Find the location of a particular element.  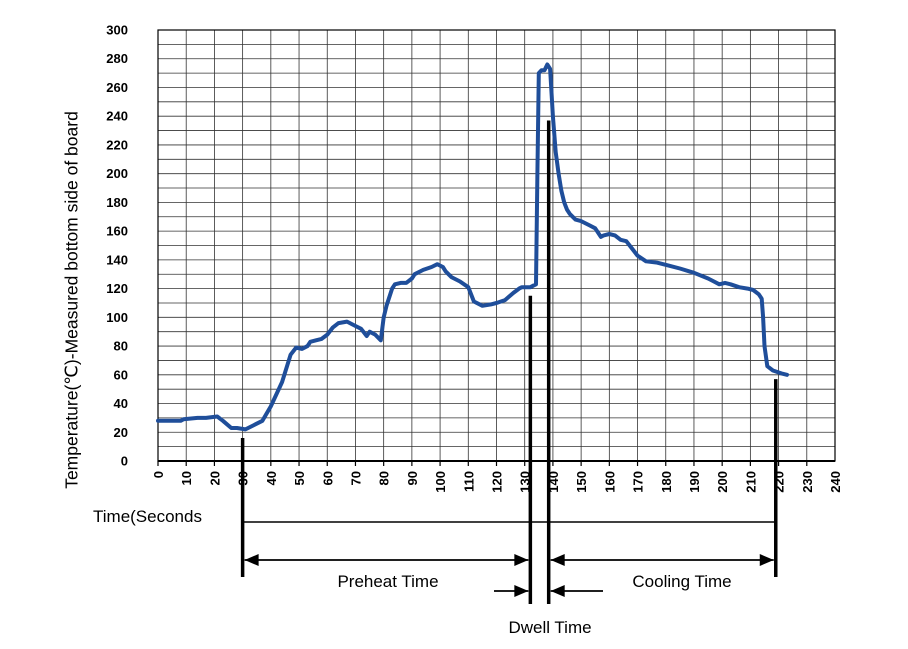

x-tick-label: 50 is located at coordinates (299, 478).